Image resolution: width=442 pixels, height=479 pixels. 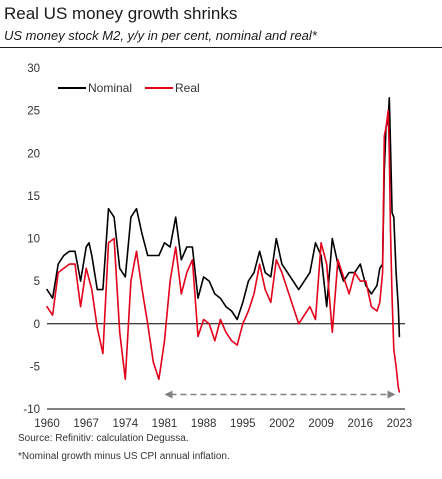 I want to click on y-tick-label: 0, so click(x=37, y=325).